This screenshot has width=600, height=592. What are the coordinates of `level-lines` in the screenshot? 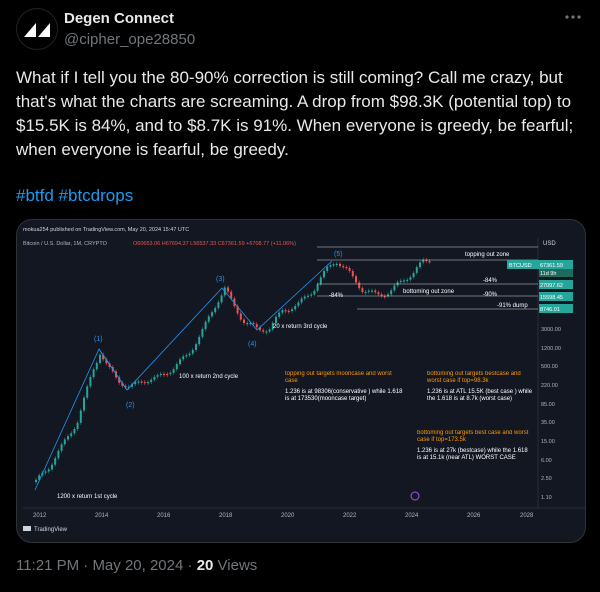 It's located at (427, 278).